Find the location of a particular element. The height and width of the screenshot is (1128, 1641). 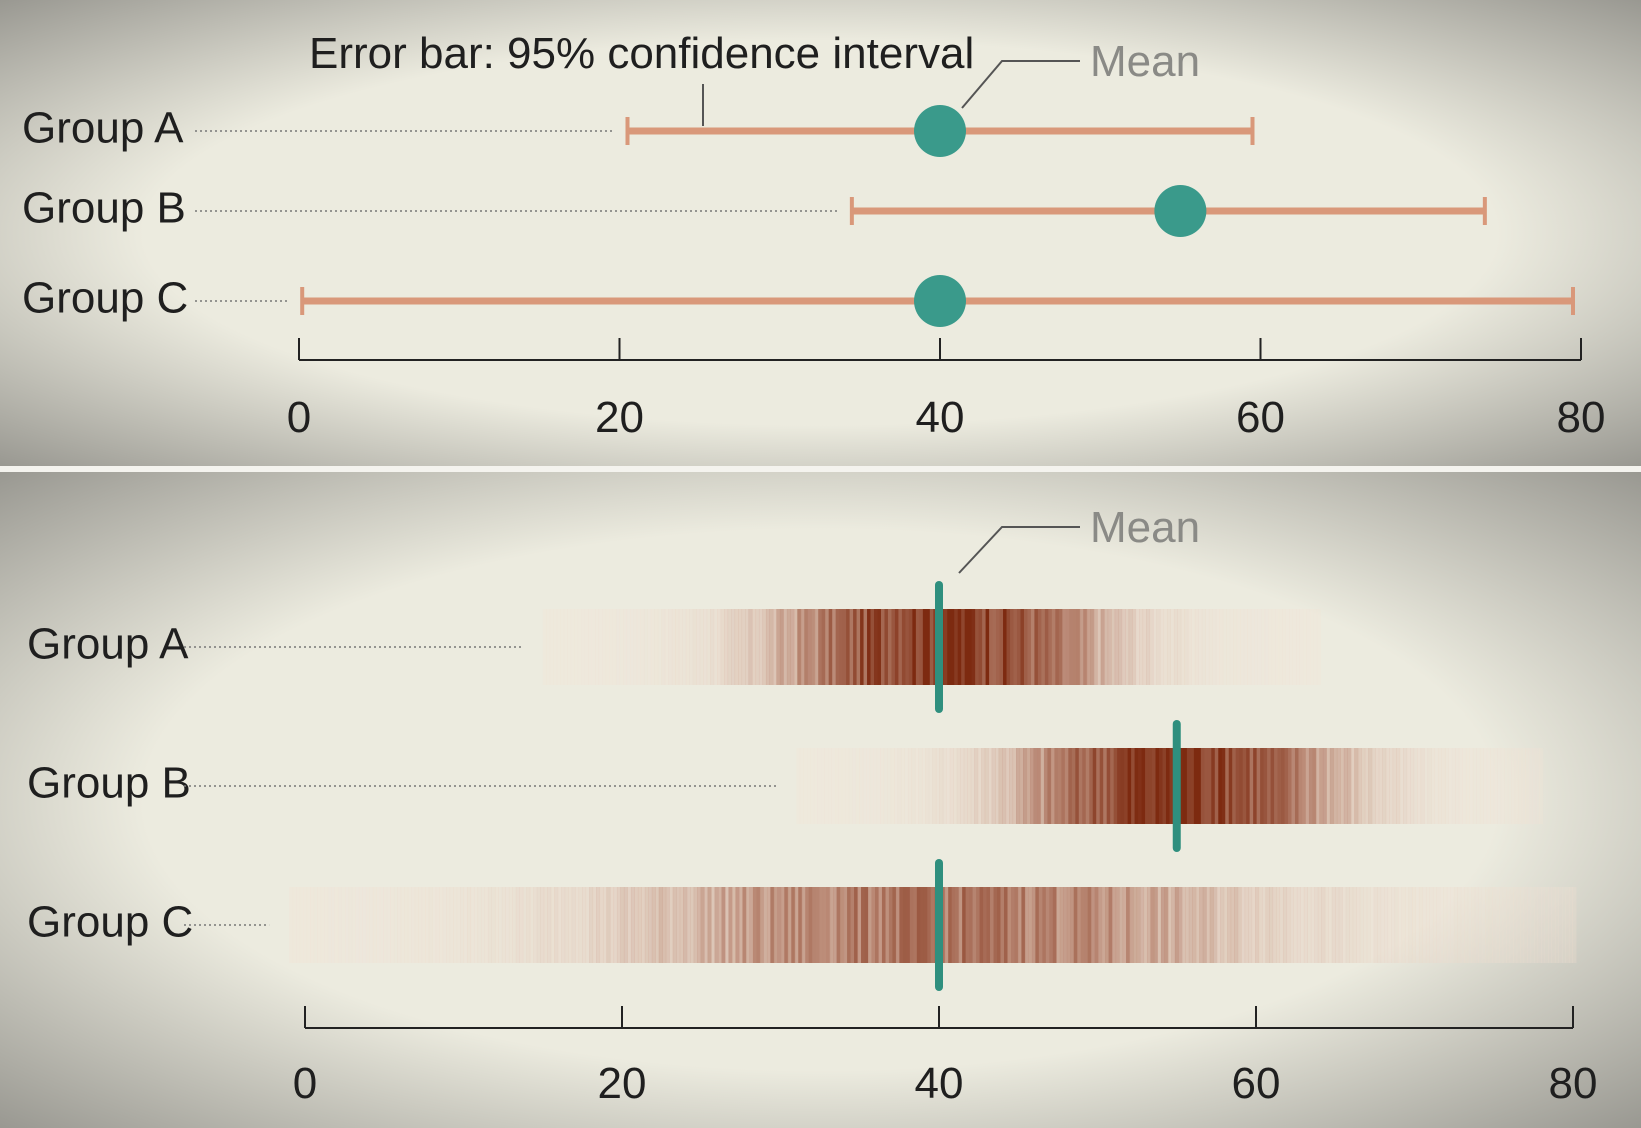

distribution-band is located at coordinates (931, 647).